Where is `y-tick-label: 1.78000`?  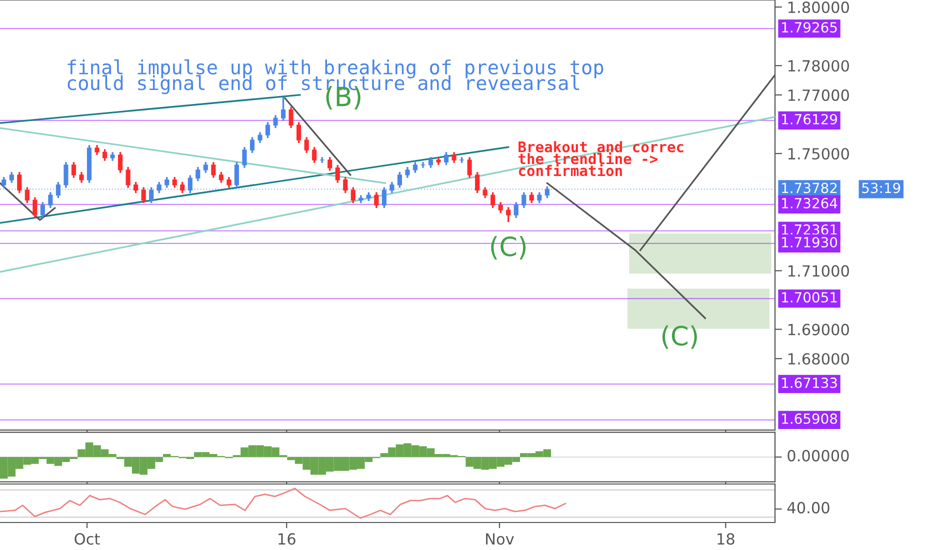
y-tick-label: 1.78000 is located at coordinates (818, 66).